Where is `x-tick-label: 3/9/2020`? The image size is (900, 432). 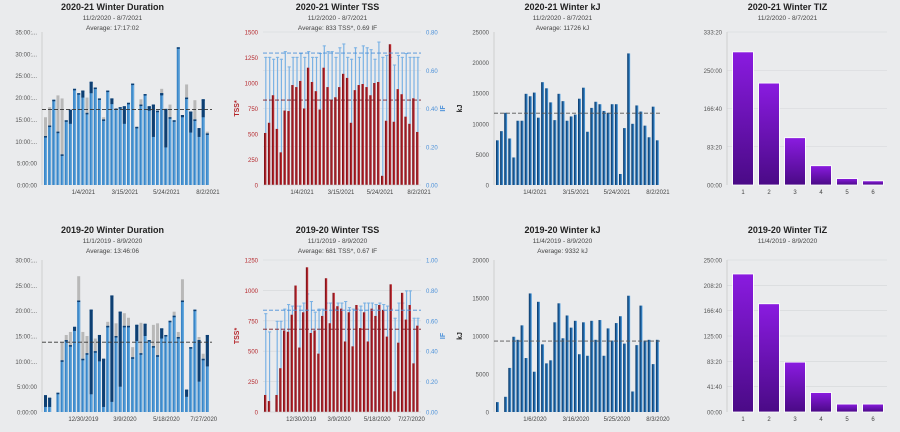 x-tick-label: 3/9/2020 is located at coordinates (340, 420).